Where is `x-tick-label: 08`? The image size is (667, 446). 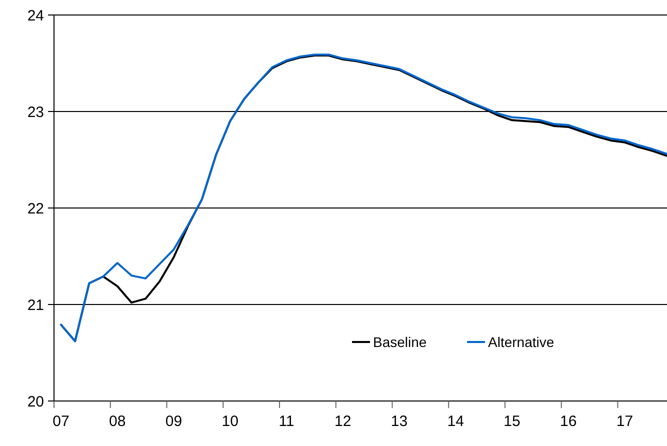 x-tick-label: 08 is located at coordinates (117, 421).